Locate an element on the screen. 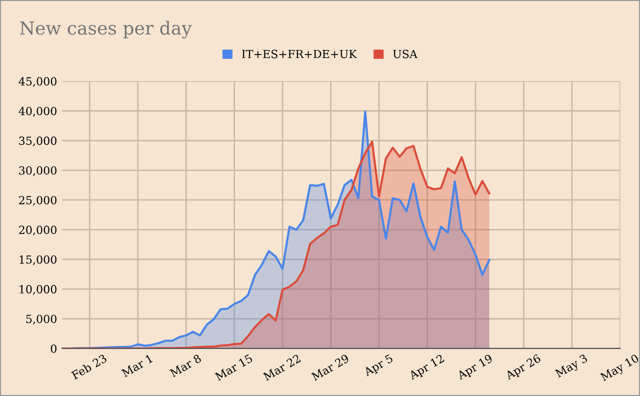 This screenshot has height=396, width=640. y-tick-label: 45,000 is located at coordinates (37, 82).